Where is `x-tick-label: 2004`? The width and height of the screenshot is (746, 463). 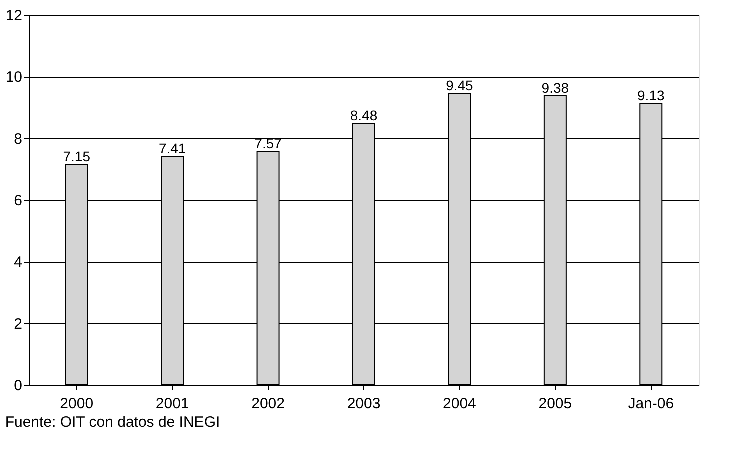
x-tick-label: 2004 is located at coordinates (459, 404).